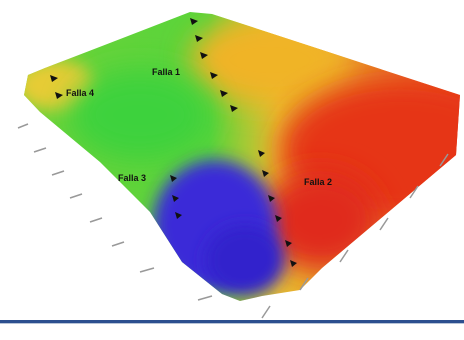  I want to click on divider, so click(232, 321).